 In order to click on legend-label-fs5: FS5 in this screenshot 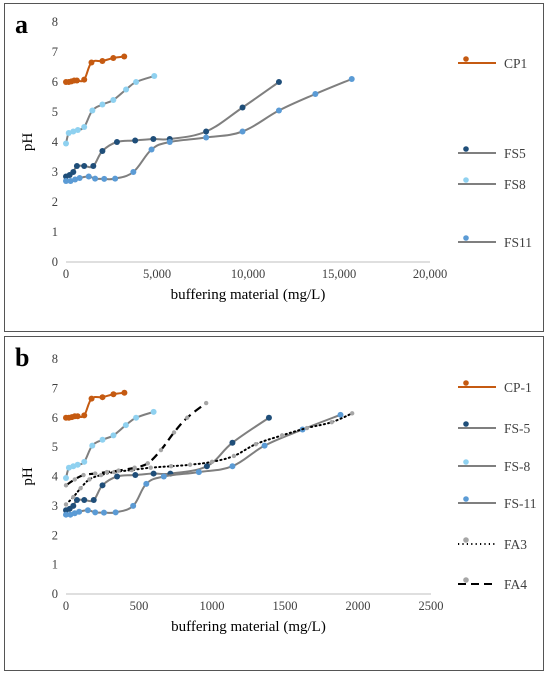, I will do `click(515, 153)`.